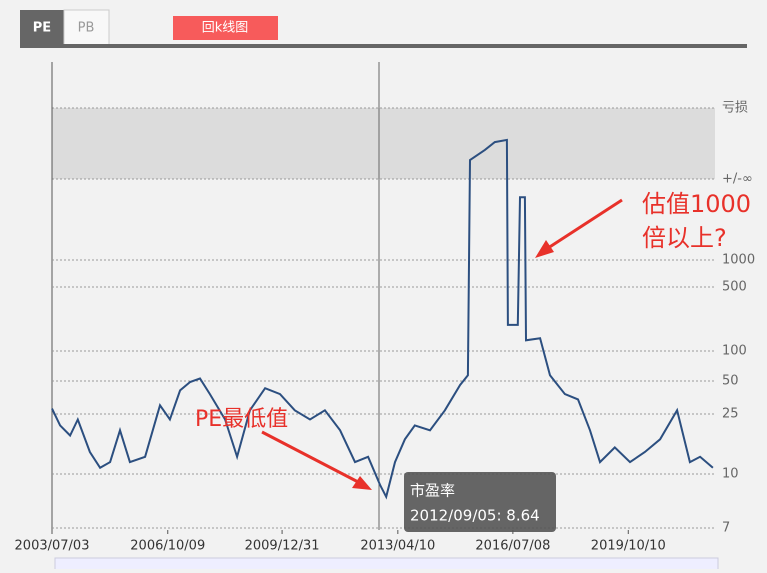 The width and height of the screenshot is (767, 573). I want to click on button-label: 回k线图, so click(225, 28).